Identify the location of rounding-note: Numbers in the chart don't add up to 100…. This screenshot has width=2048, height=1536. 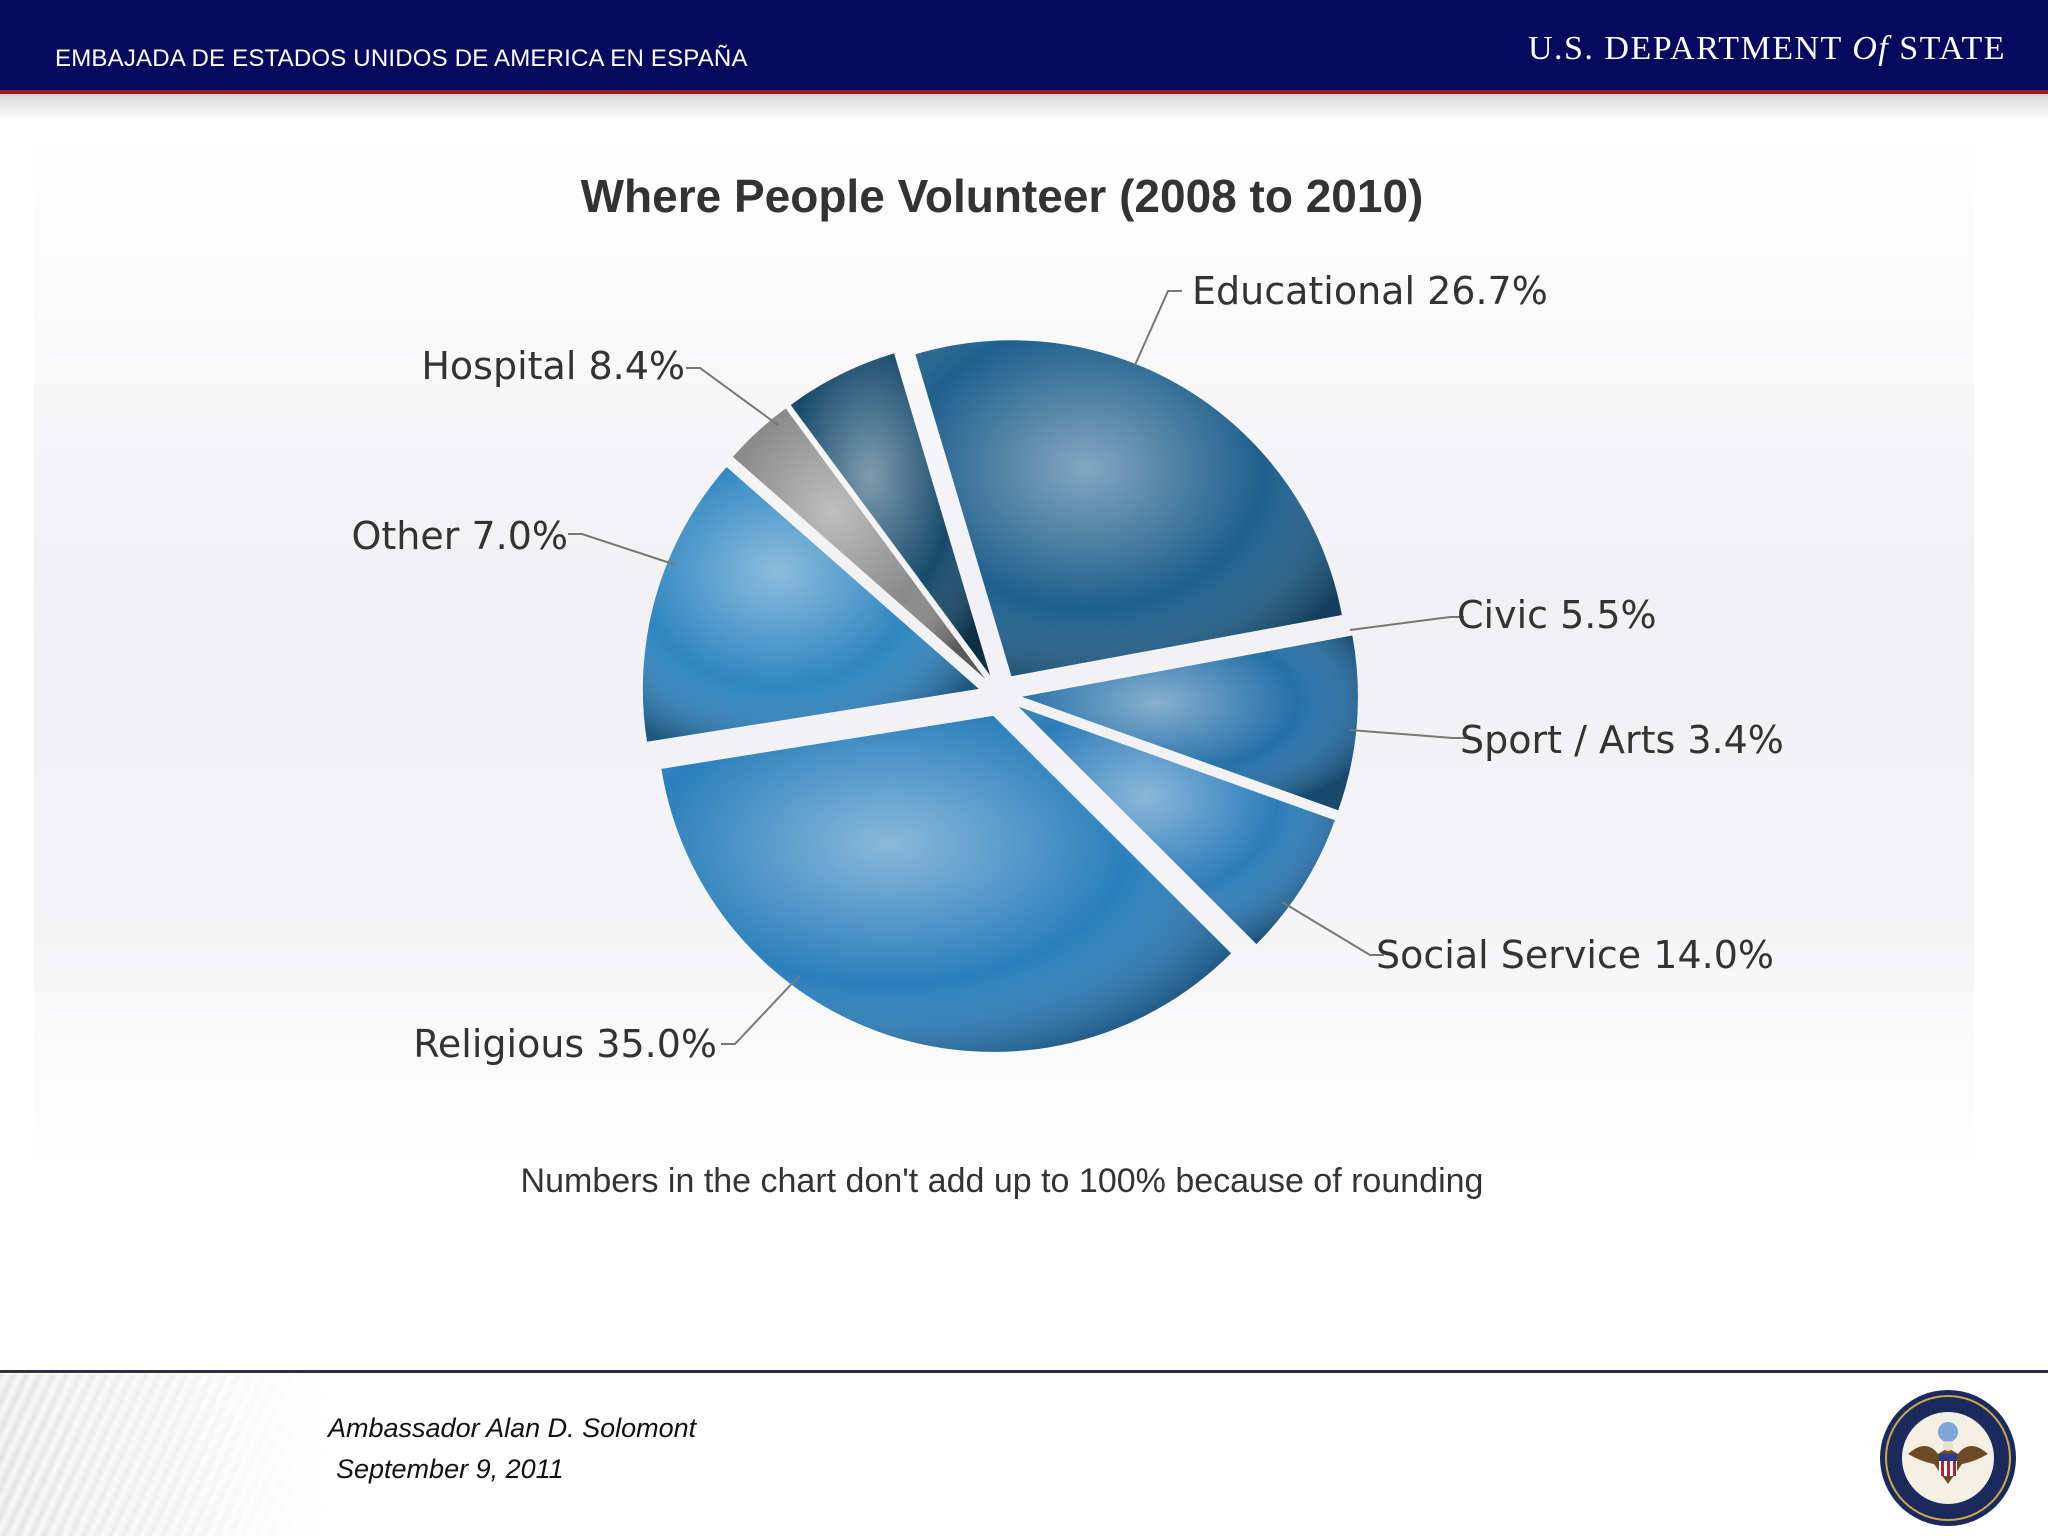
(1002, 1181).